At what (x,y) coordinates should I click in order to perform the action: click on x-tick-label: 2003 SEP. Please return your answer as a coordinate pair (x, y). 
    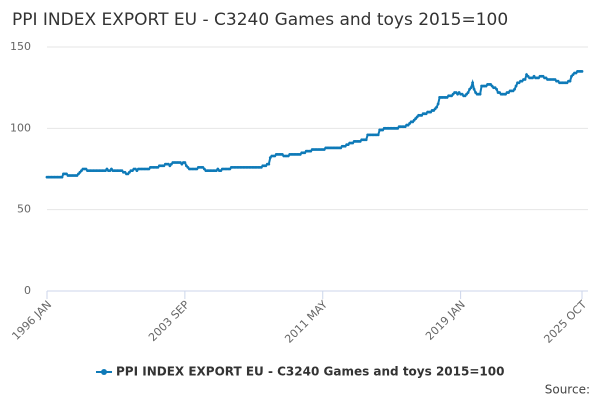
    Looking at the image, I should click on (169, 321).